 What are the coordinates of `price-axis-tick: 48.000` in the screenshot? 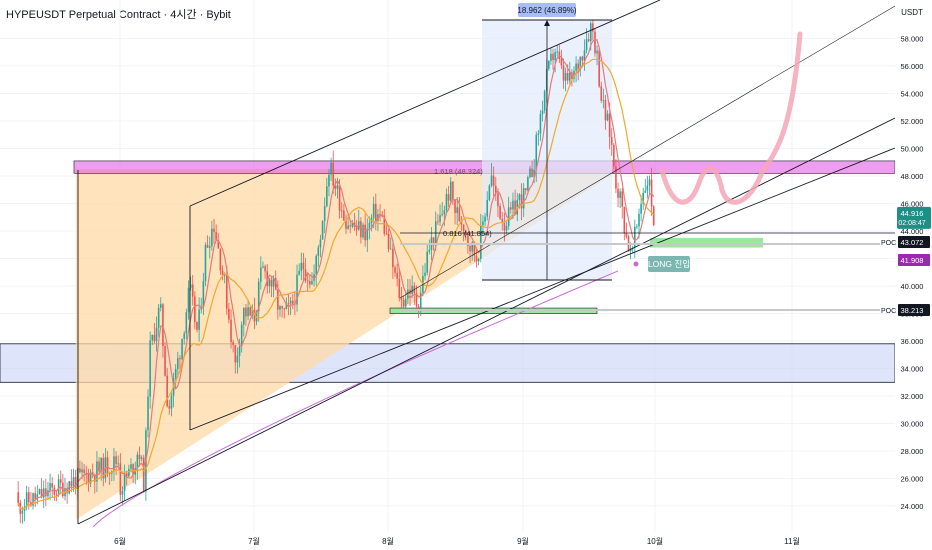 It's located at (912, 176).